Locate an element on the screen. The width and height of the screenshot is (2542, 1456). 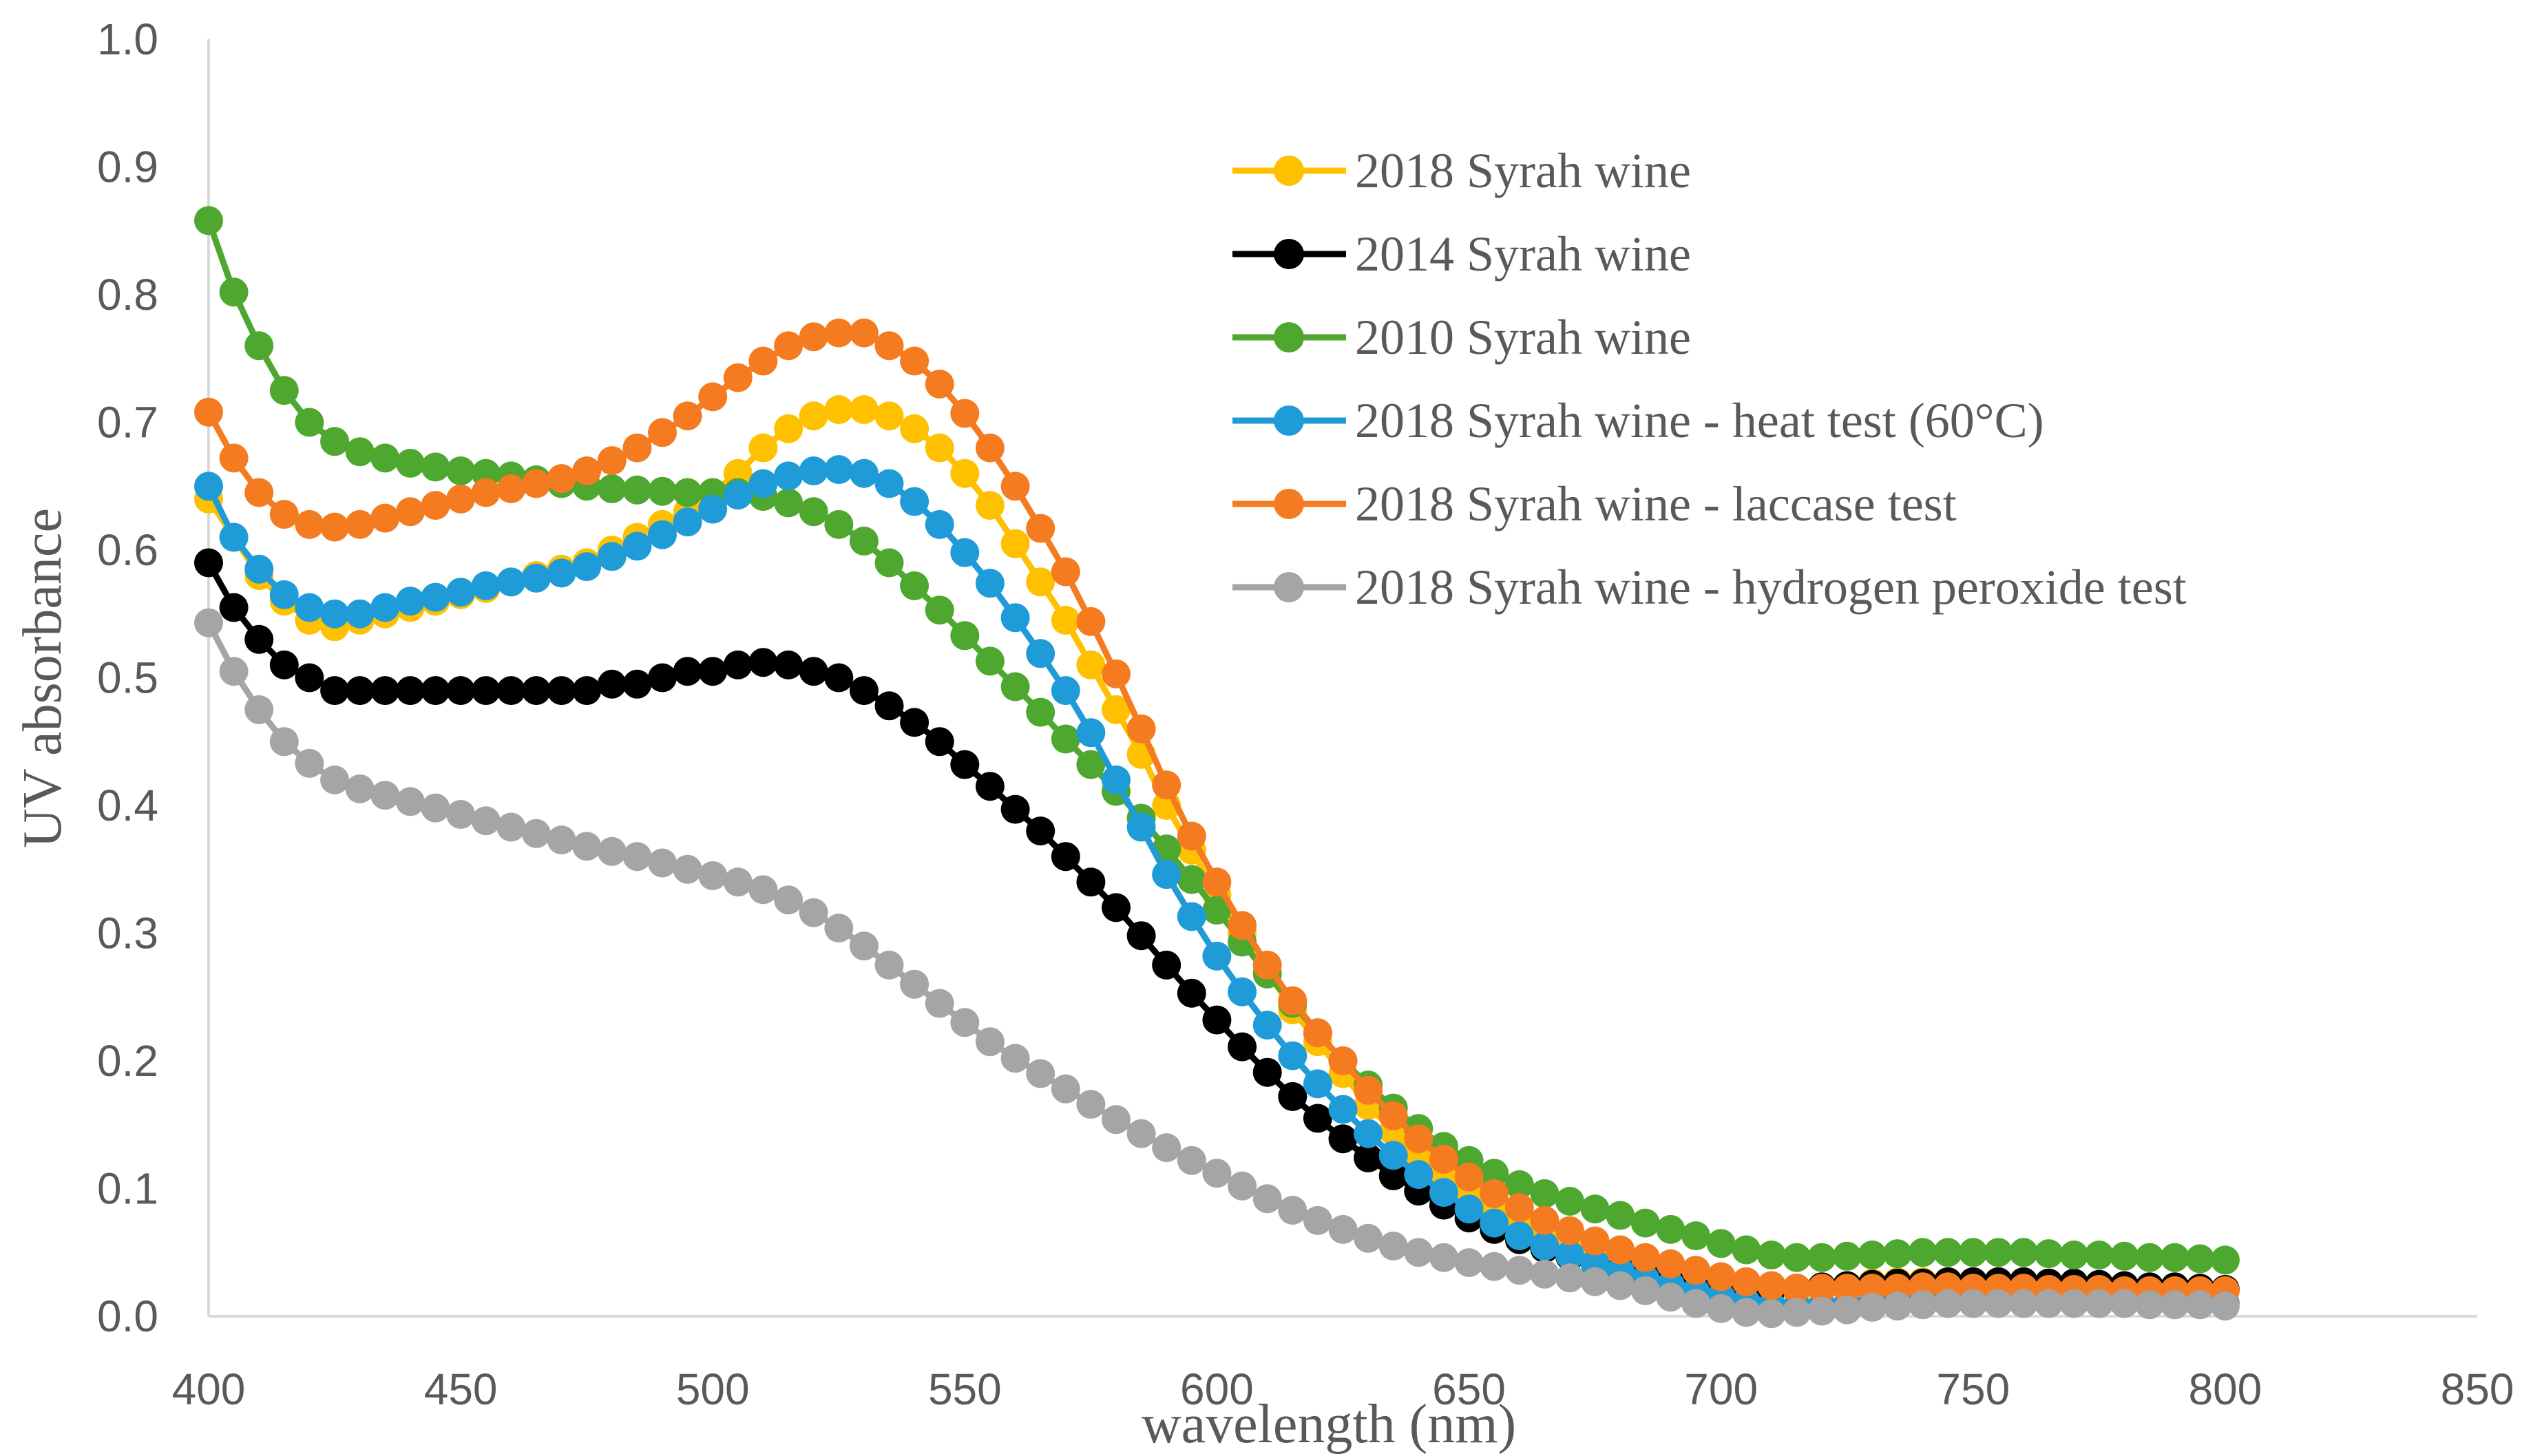
legend-label: 2018 Syrah wine - hydrogen peroxide test is located at coordinates (1771, 587).